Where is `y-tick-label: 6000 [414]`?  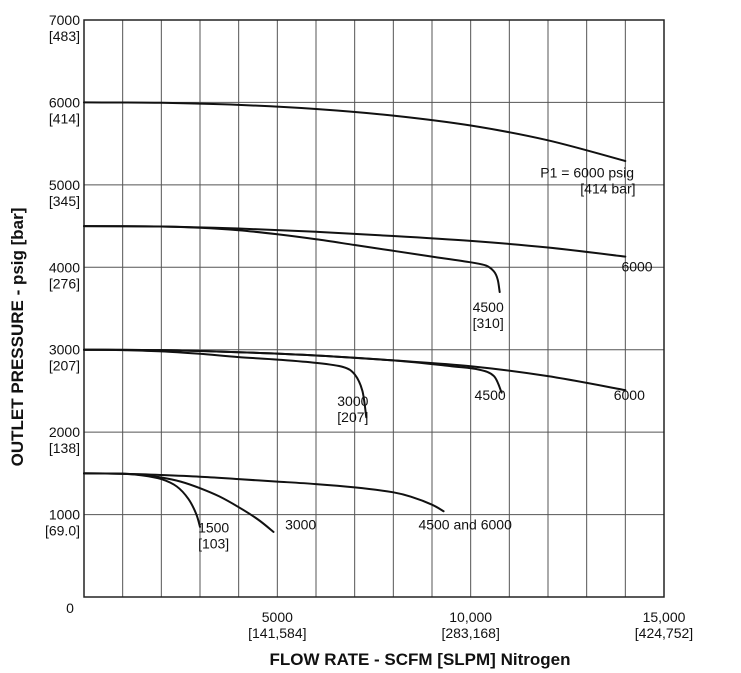 y-tick-label: 6000 [414] is located at coordinates (64, 110).